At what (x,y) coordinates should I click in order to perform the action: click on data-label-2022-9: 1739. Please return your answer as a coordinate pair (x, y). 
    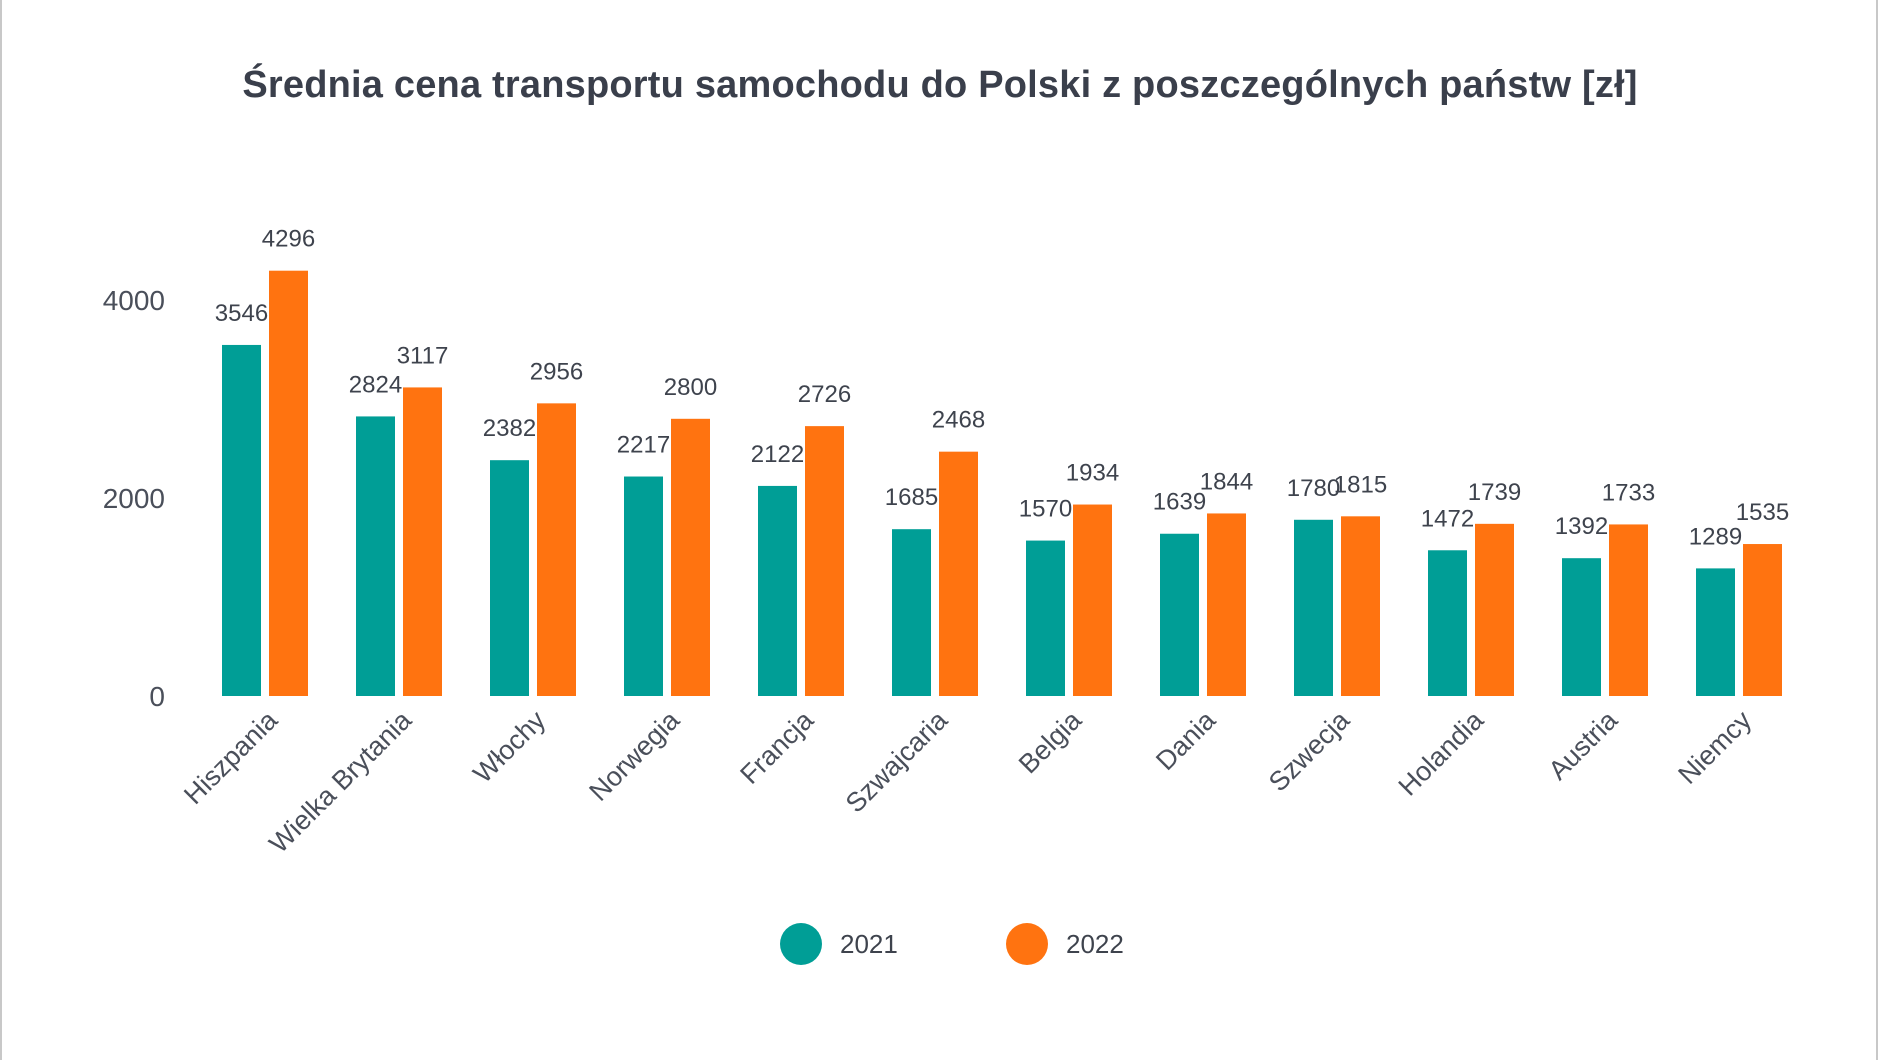
    Looking at the image, I should click on (1494, 492).